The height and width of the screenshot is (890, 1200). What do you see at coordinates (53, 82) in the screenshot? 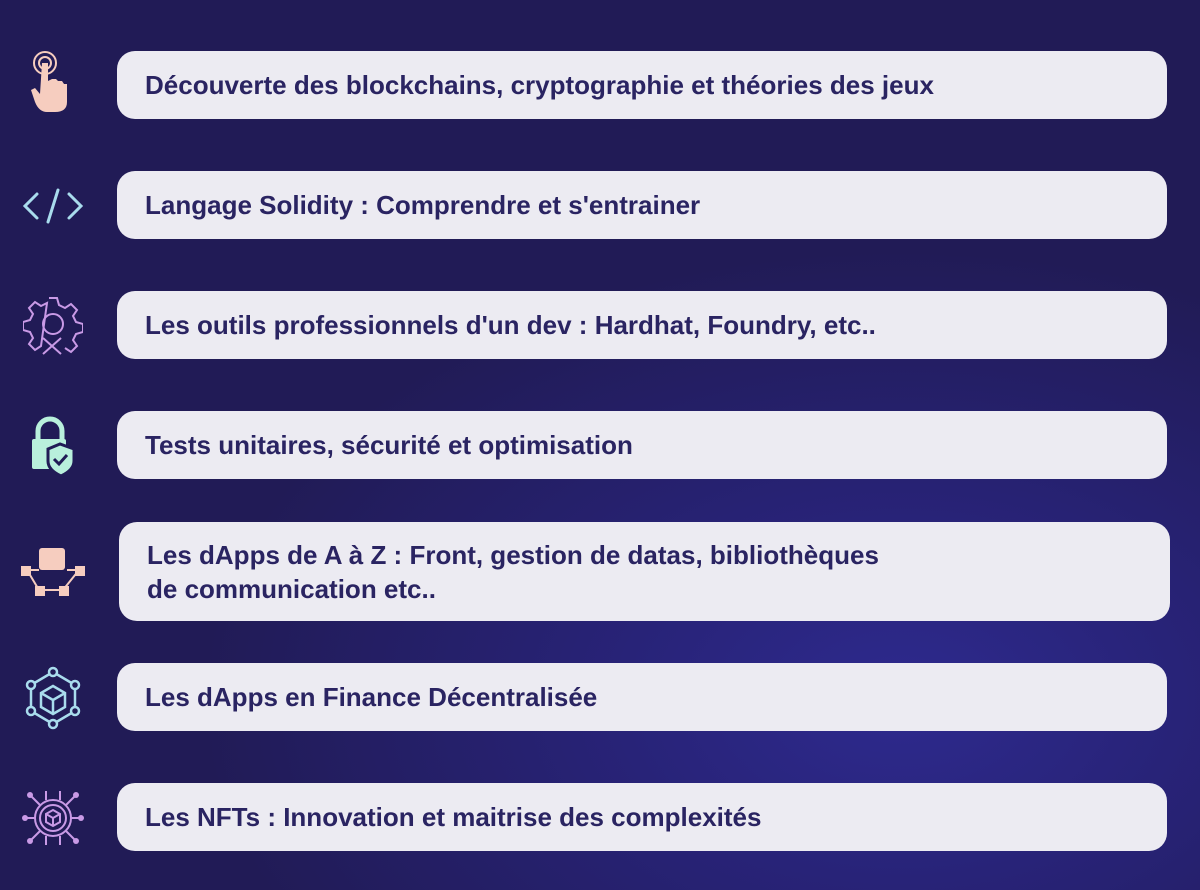
I see `hand-touch-icon` at bounding box center [53, 82].